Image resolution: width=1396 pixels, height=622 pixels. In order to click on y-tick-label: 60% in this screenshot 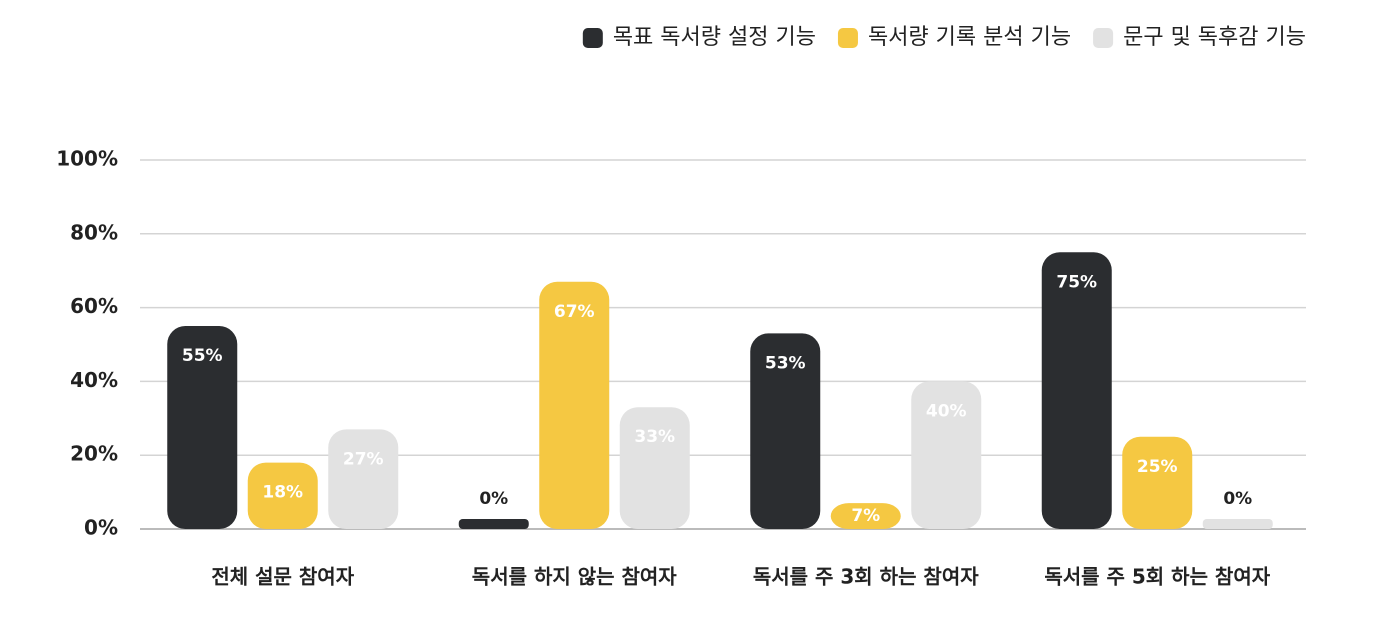, I will do `click(94, 306)`.